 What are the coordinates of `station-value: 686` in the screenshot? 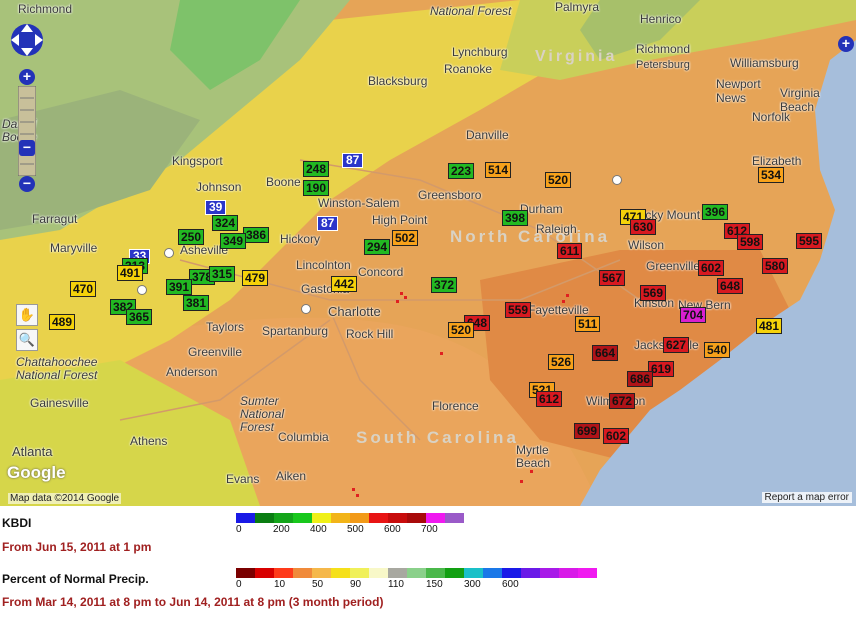 It's located at (640, 379).